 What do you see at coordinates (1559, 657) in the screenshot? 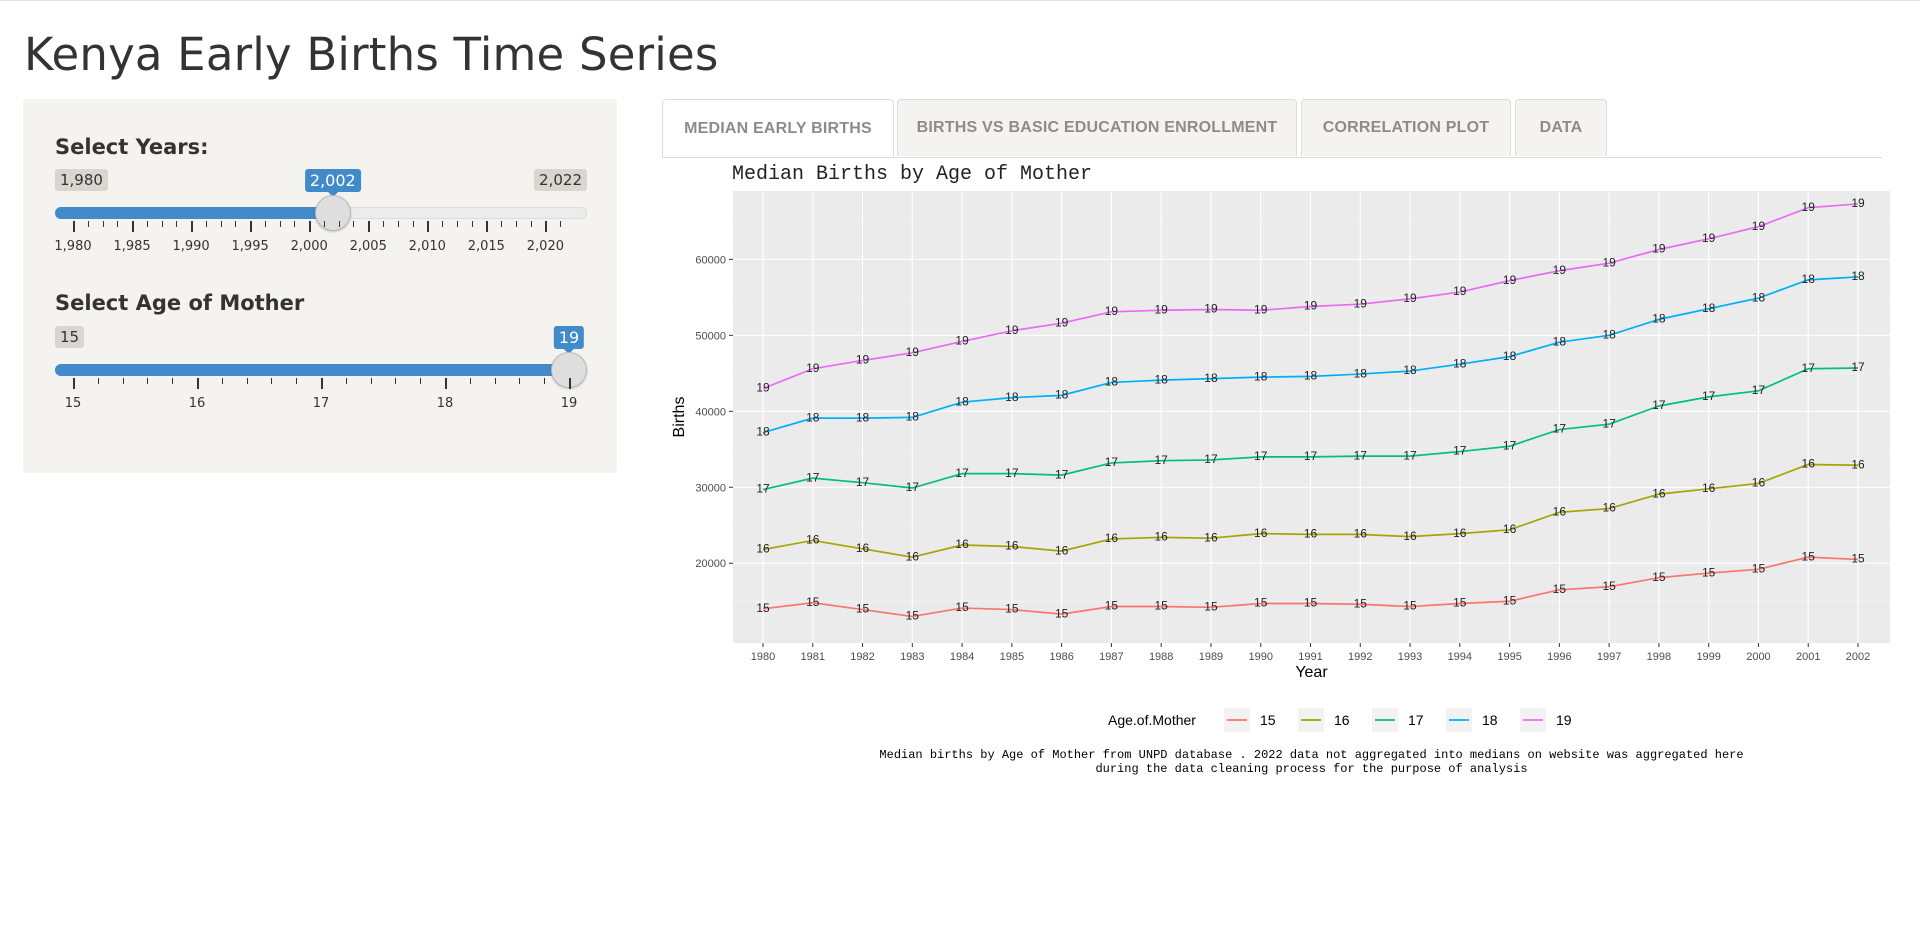
I see `x-tick-label: 1996` at bounding box center [1559, 657].